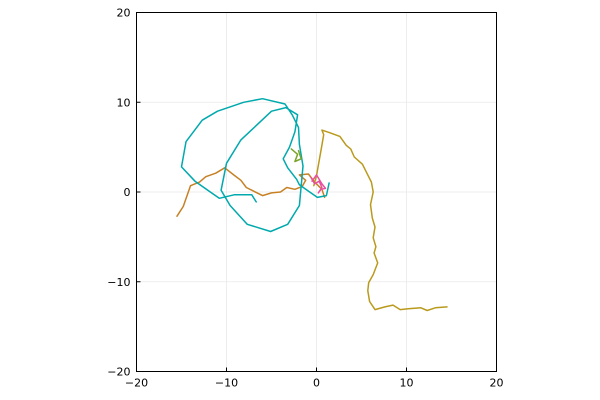  What do you see at coordinates (136, 383) in the screenshot?
I see `x-tick-label: −20` at bounding box center [136, 383].